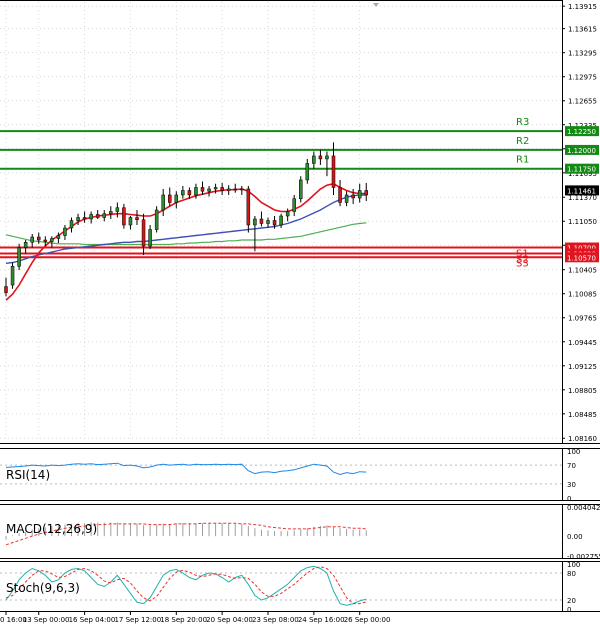 The height and width of the screenshot is (627, 600). I want to click on macd-axis: 0.004042 0.00 -0.002755, so click(583, 532).